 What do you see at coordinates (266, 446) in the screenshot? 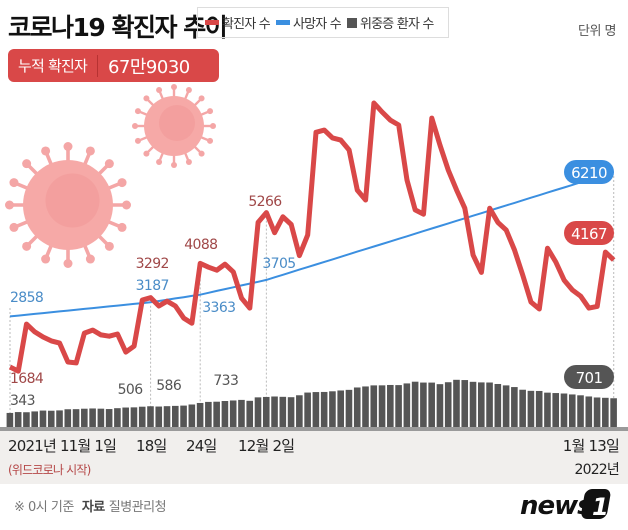
I see `x-label-dec2: 12월 2일` at bounding box center [266, 446].